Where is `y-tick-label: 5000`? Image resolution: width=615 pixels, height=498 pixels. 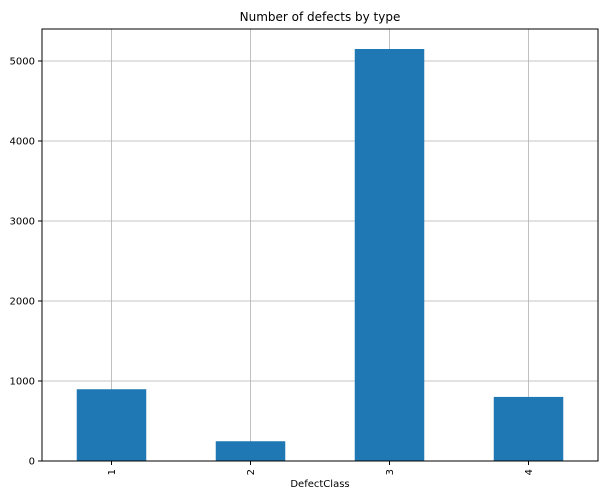
y-tick-label: 5000 is located at coordinates (22, 62).